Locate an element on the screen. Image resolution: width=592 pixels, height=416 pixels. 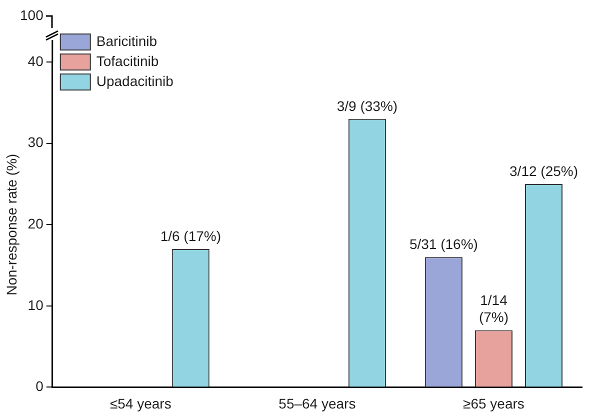
data-label: 1/6 (17%) is located at coordinates (191, 236).